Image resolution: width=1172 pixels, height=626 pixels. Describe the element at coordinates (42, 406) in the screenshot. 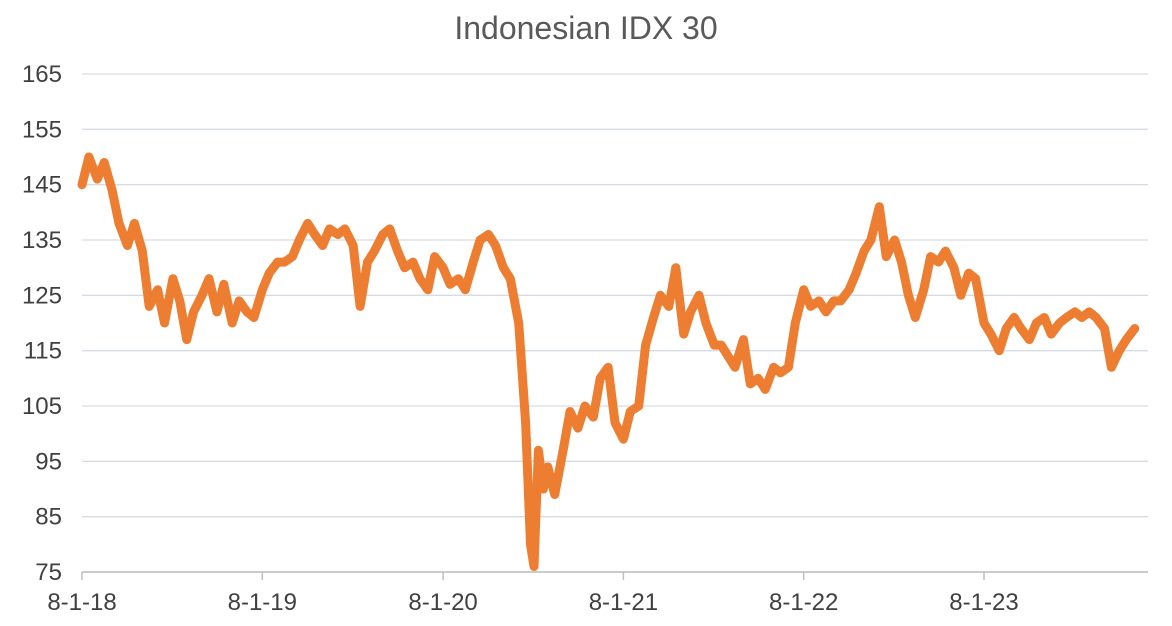

I see `y-tick-label: 105` at that location.